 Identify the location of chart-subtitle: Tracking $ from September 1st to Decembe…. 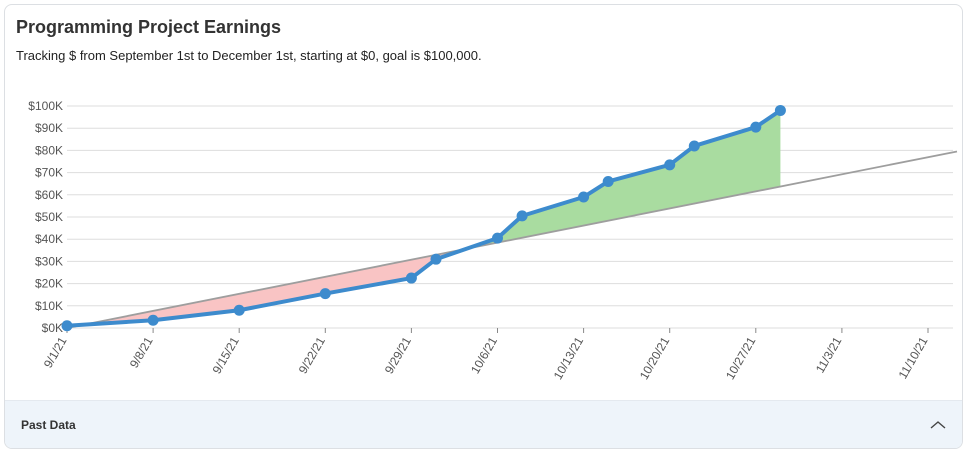
(249, 55).